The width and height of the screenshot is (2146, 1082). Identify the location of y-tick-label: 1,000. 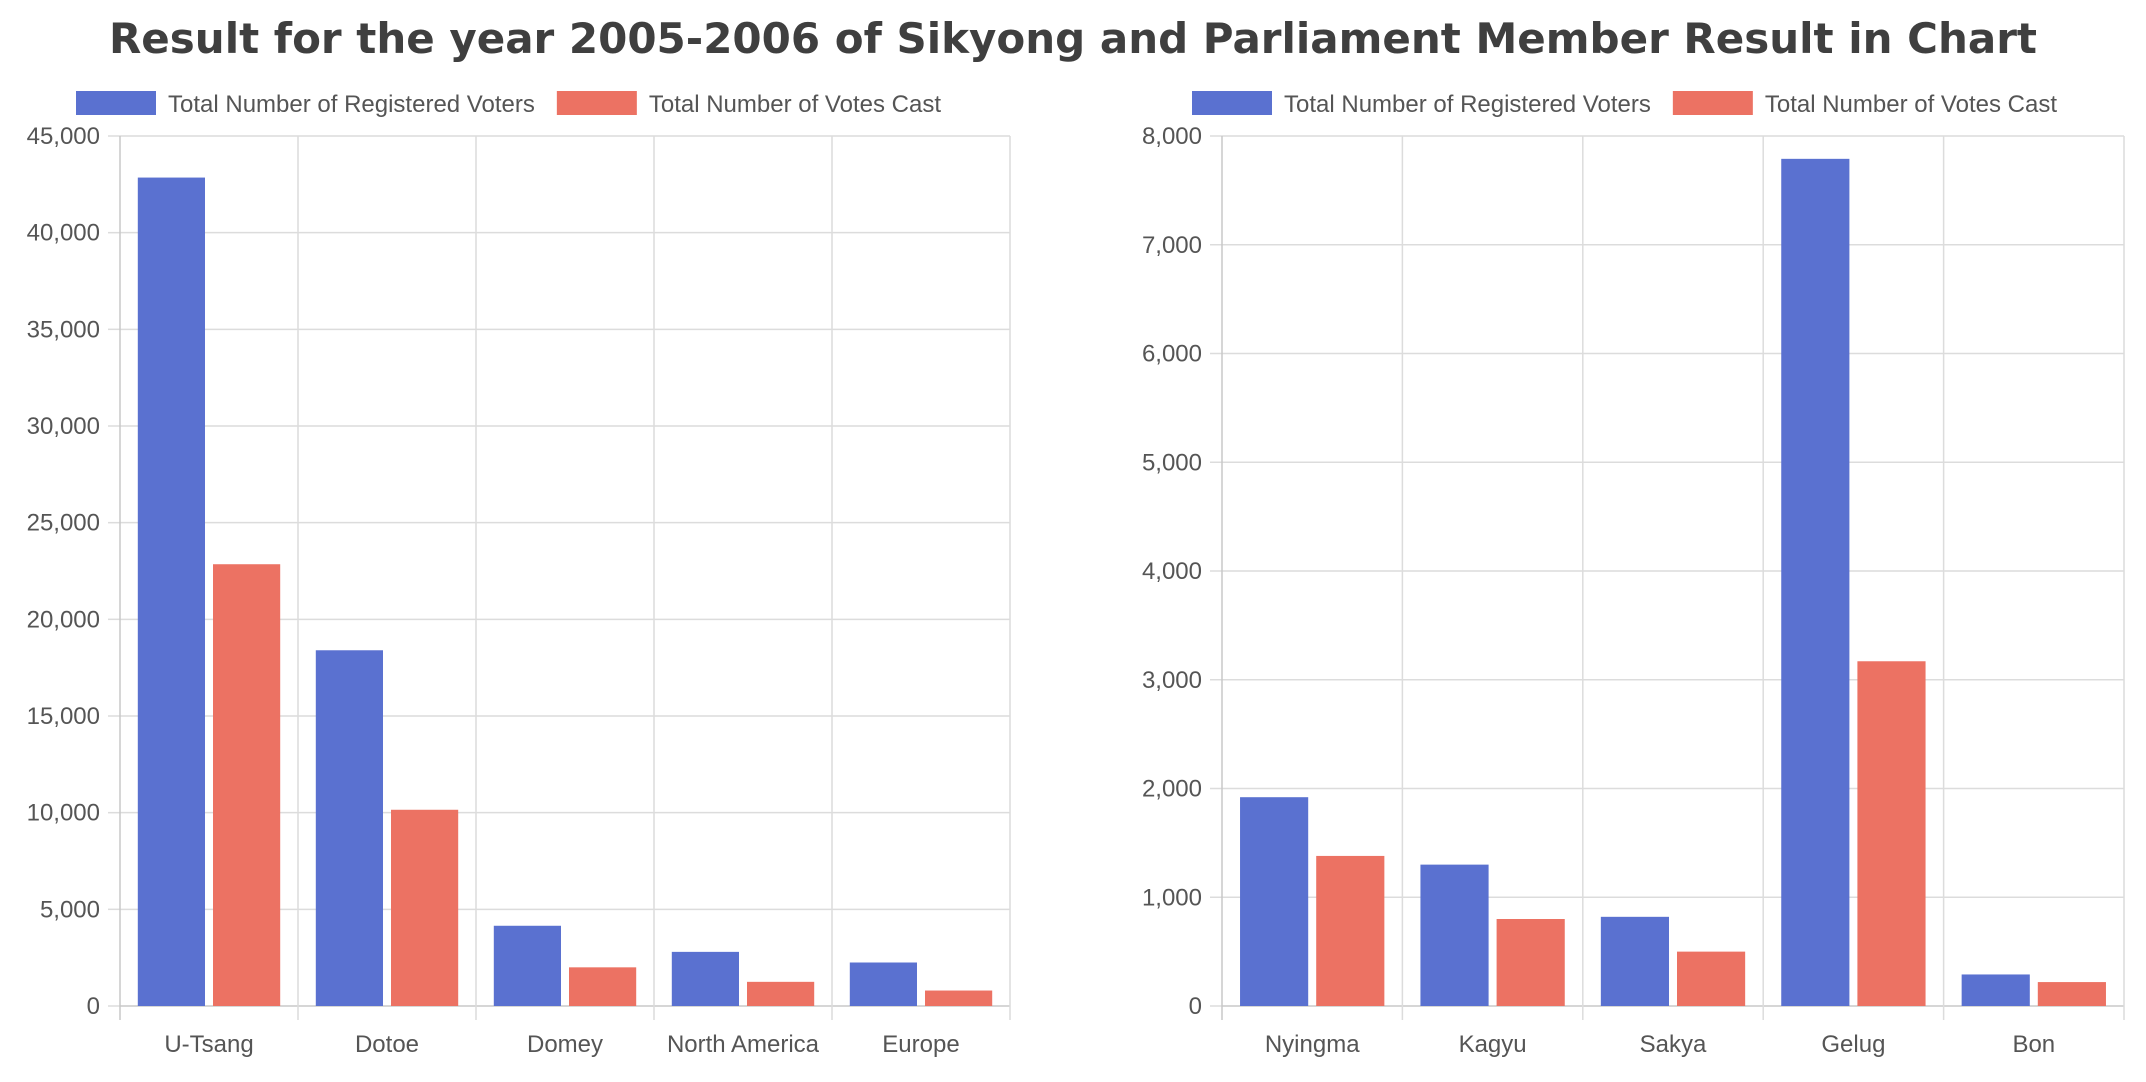
(1172, 897).